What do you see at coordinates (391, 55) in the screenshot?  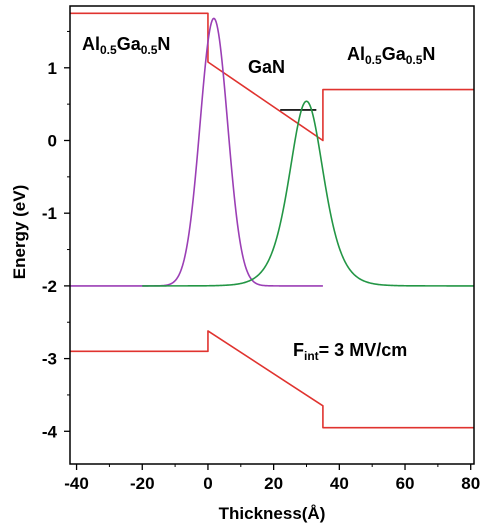 I see `right-barrier-label: Al0.5Ga0.5N` at bounding box center [391, 55].